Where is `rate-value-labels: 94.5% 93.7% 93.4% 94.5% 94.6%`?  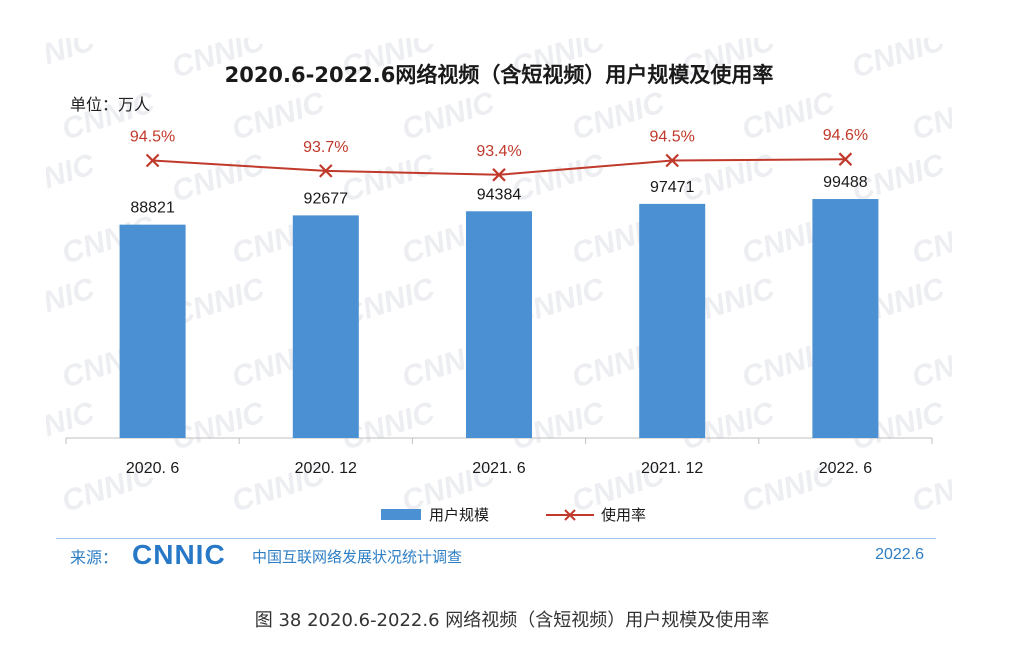
rate-value-labels: 94.5% 93.7% 93.4% 94.5% 94.6% is located at coordinates (499, 143).